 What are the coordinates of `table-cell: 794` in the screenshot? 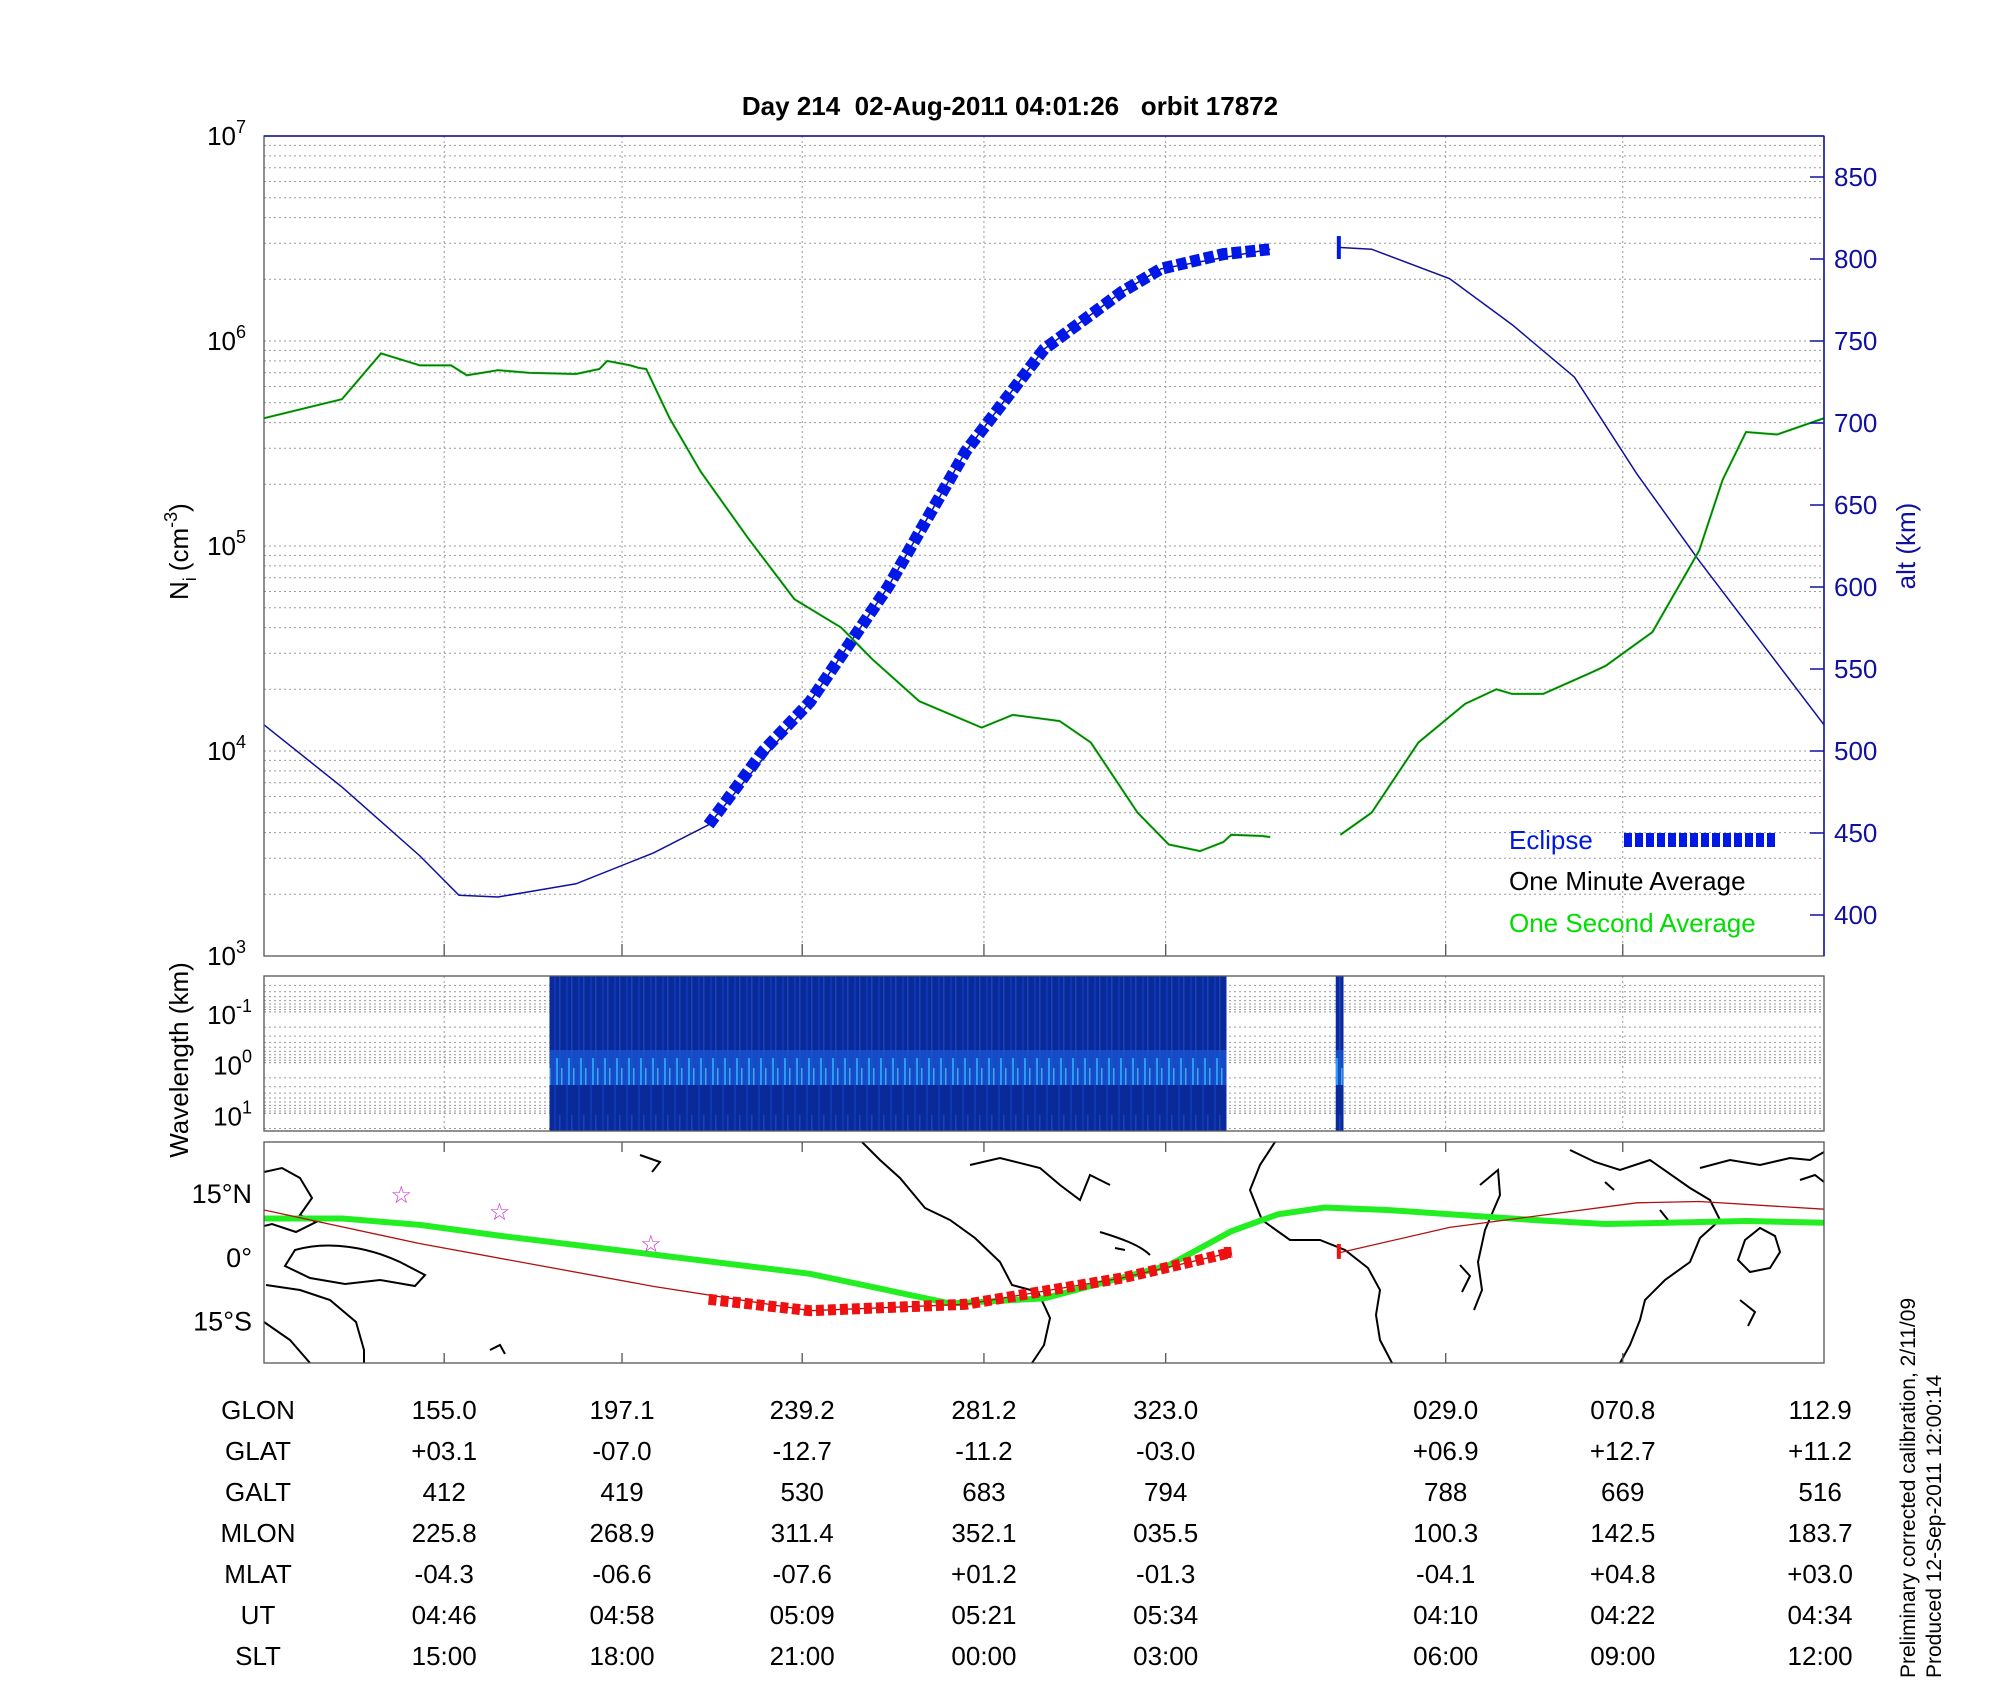 It's located at (1165, 1492).